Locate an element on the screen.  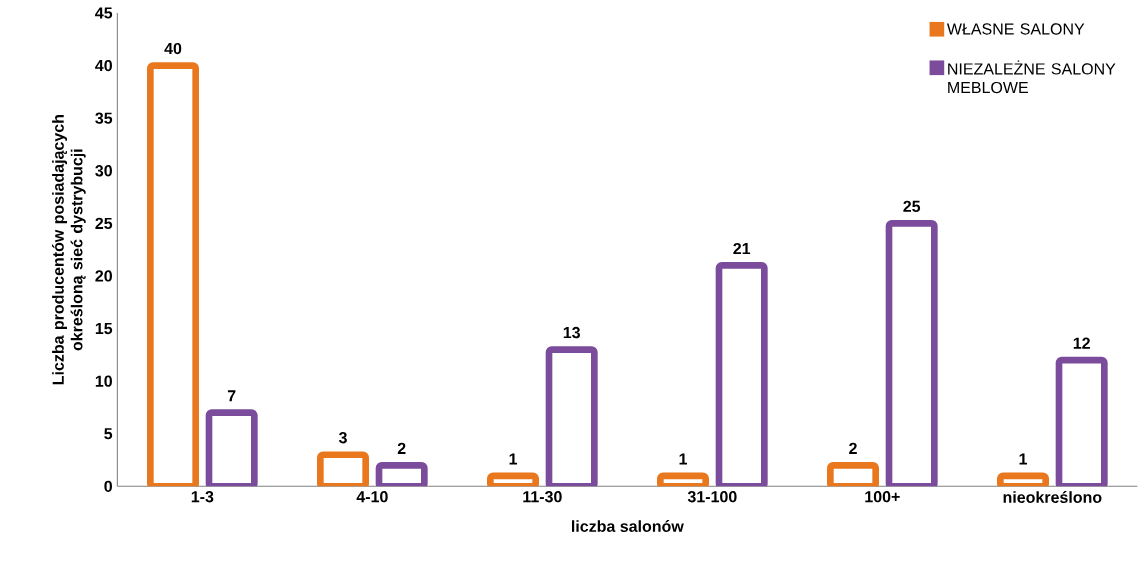
x-tick-label: 1-3 is located at coordinates (202, 497).